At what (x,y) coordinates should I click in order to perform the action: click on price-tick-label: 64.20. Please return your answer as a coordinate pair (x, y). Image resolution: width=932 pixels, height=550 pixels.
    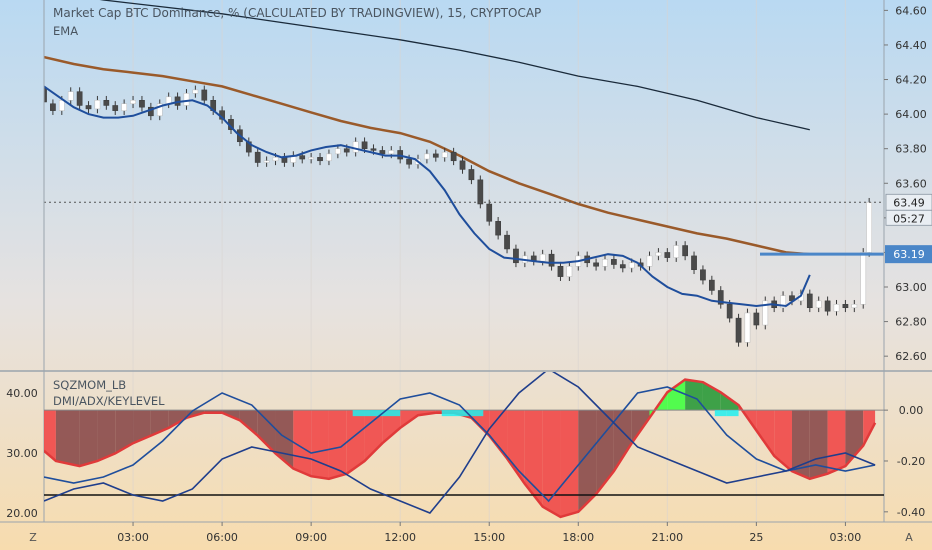
    Looking at the image, I should click on (911, 80).